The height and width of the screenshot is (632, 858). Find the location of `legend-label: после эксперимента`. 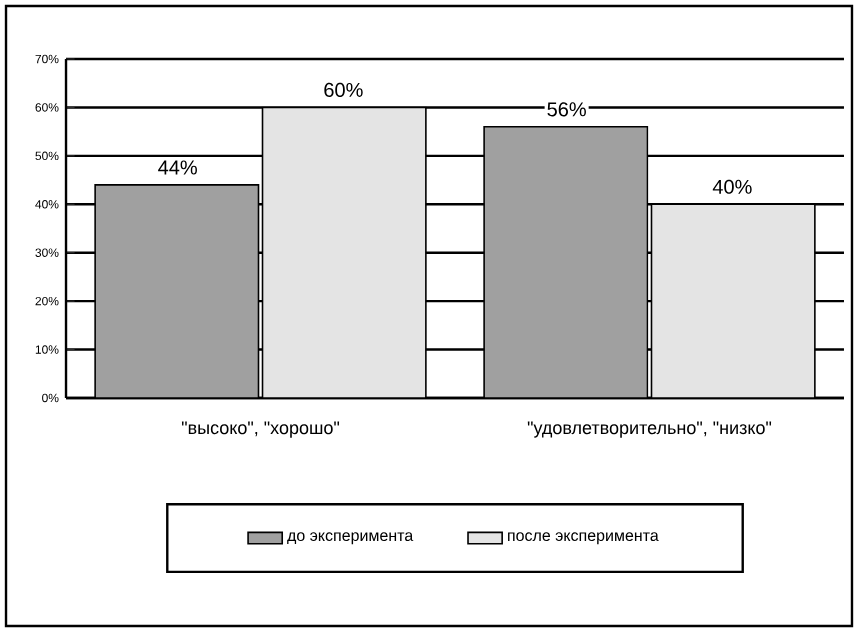

legend-label: после эксперимента is located at coordinates (583, 538).